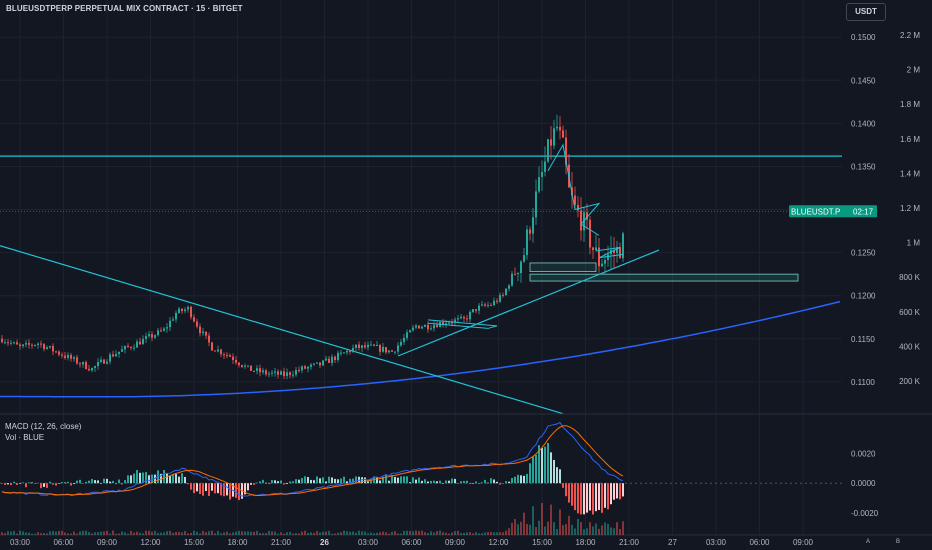  Describe the element at coordinates (150, 542) in the screenshot. I see `time-tick-label: 12:00` at that location.